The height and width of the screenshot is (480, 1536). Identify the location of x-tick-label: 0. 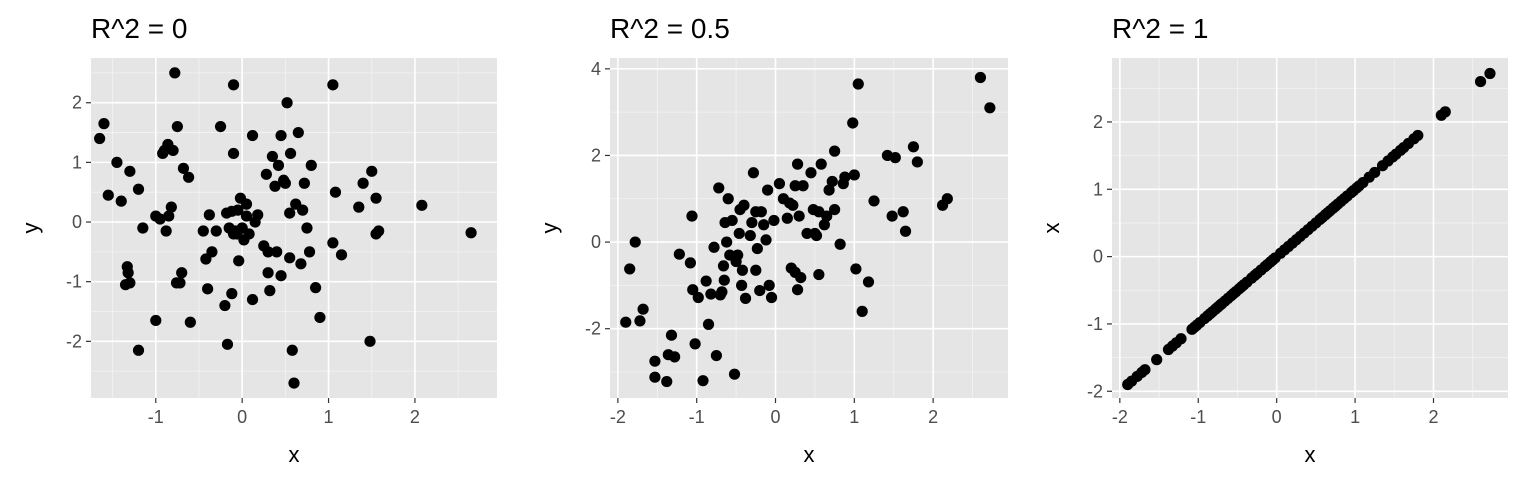
(1277, 417).